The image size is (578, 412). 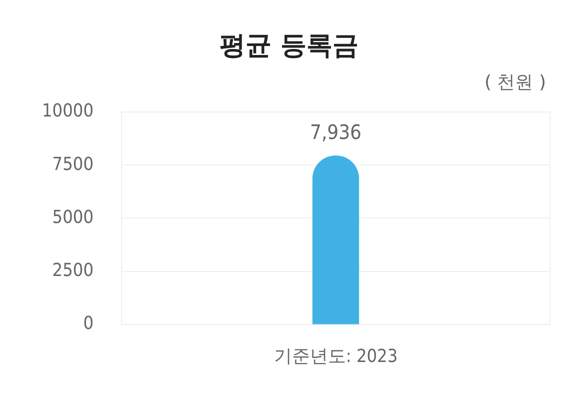 What do you see at coordinates (73, 164) in the screenshot?
I see `y-tick-label: 7500` at bounding box center [73, 164].